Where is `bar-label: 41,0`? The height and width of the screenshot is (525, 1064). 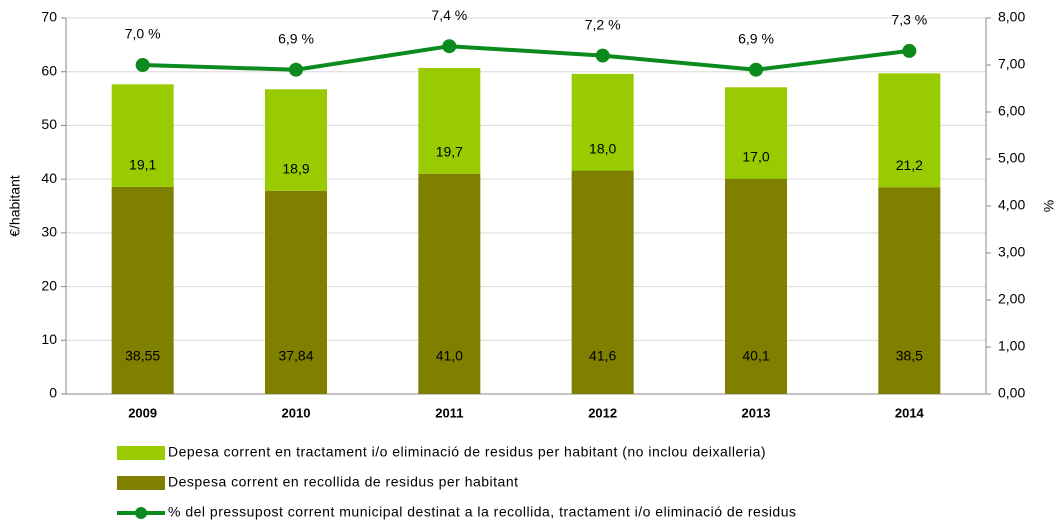
bar-label: 41,0 is located at coordinates (449, 356).